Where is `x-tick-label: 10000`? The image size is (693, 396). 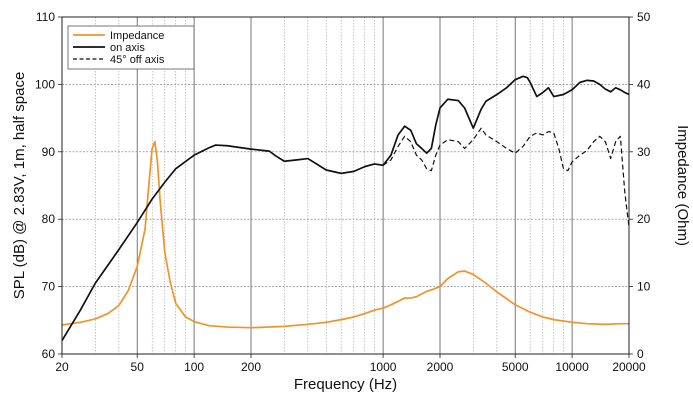
x-tick-label: 10000 is located at coordinates (572, 367).